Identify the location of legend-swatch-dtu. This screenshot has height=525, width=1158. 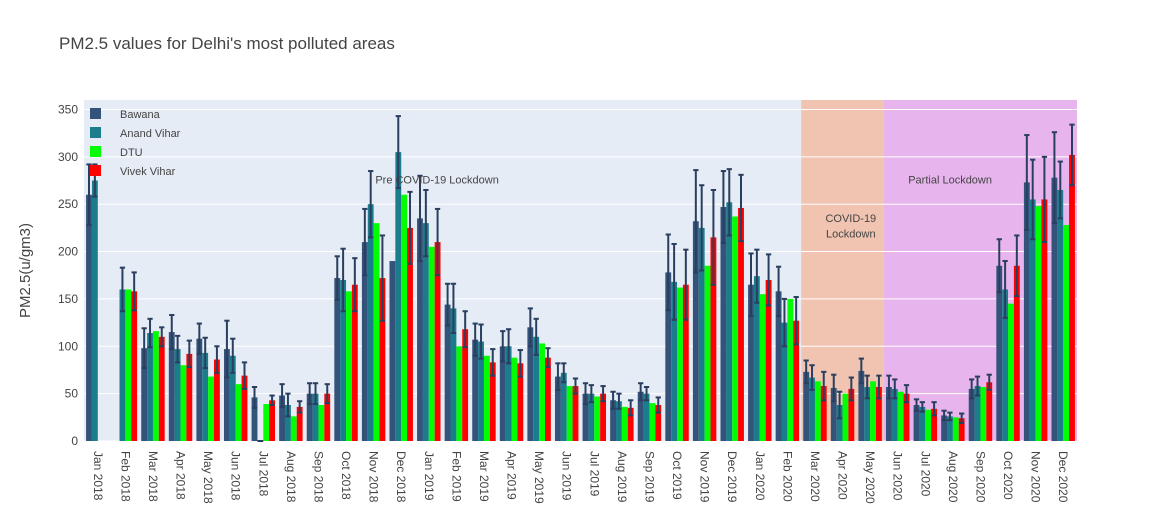
(95, 151).